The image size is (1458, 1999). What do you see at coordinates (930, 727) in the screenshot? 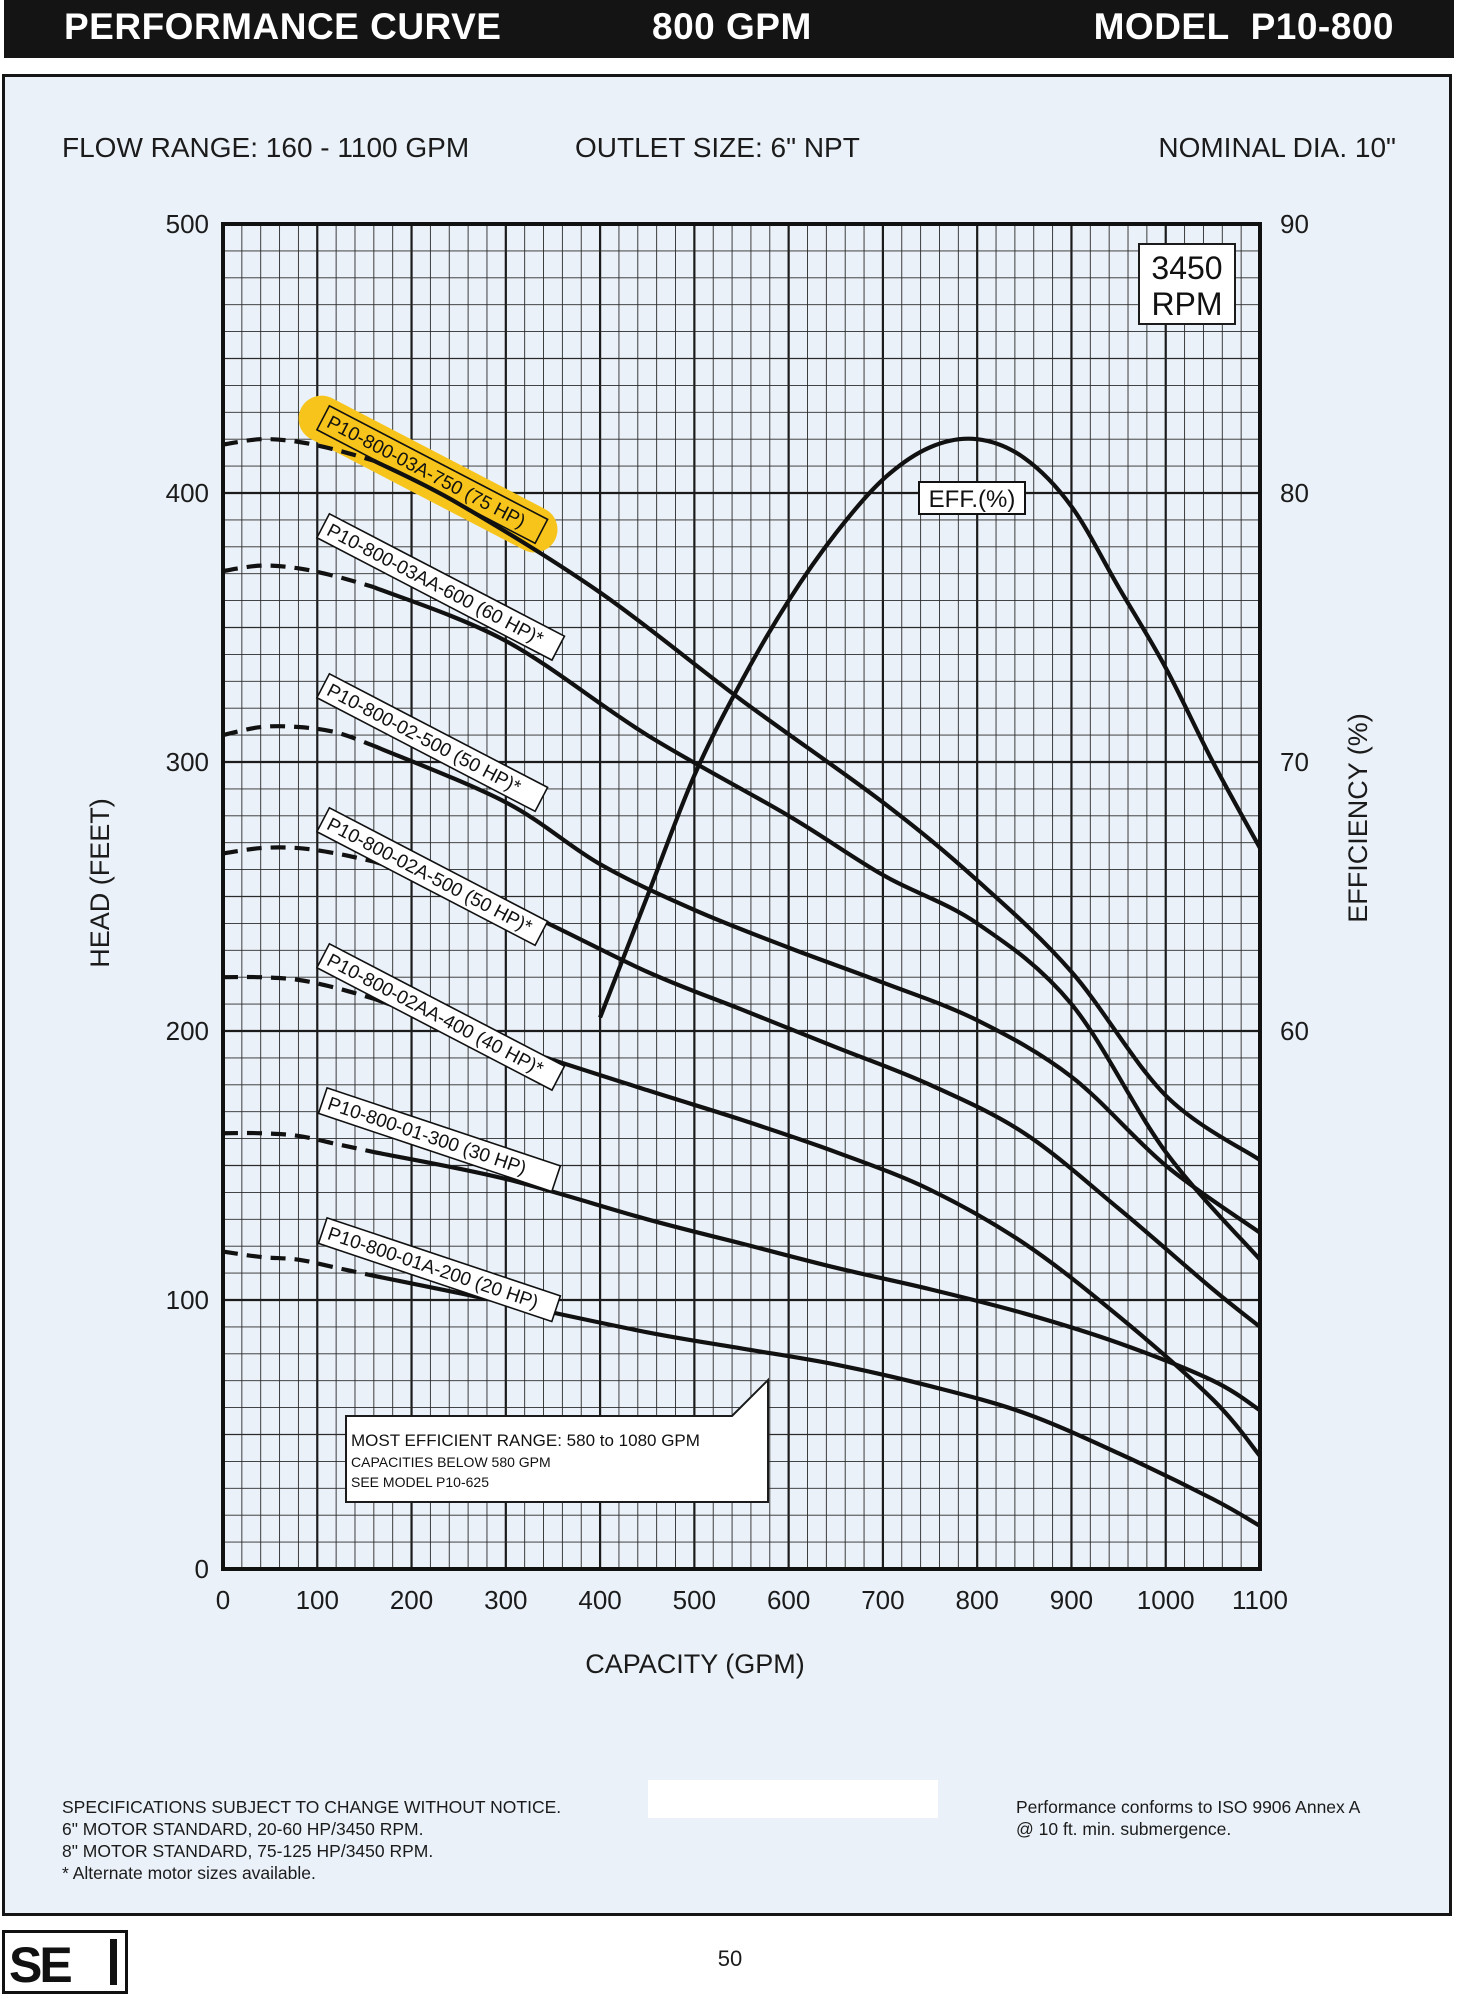
I see `efficiency-curve` at bounding box center [930, 727].